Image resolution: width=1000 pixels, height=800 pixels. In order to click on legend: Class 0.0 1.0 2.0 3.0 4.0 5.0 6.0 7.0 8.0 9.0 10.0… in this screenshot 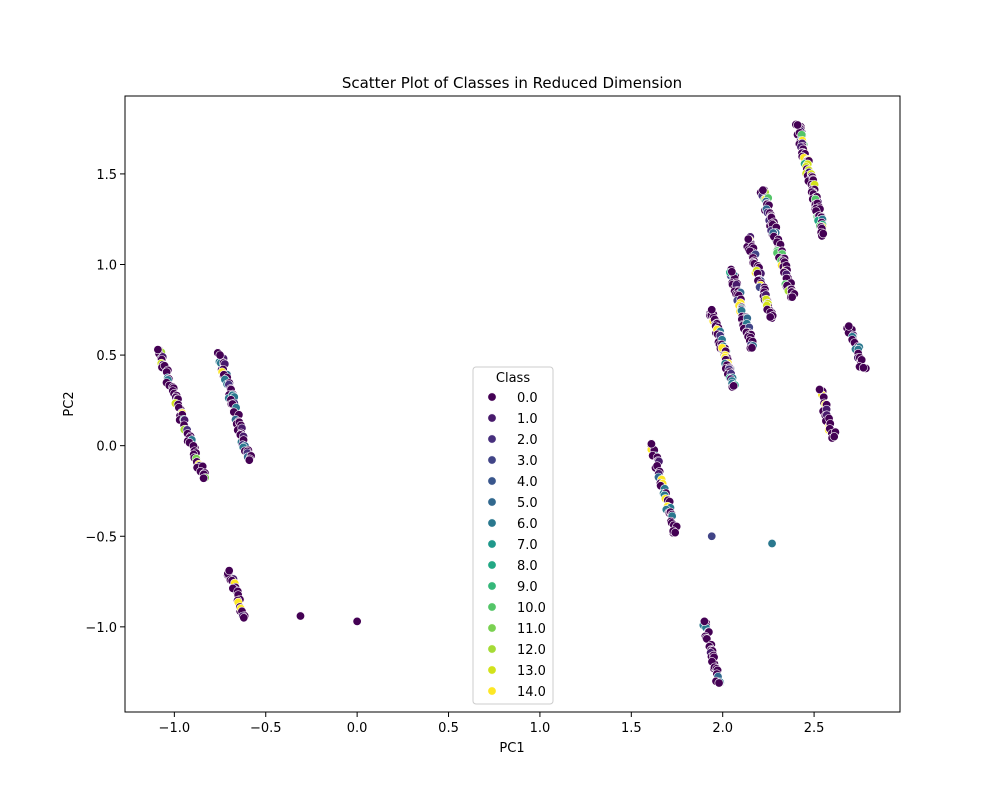, I will do `click(513, 535)`.